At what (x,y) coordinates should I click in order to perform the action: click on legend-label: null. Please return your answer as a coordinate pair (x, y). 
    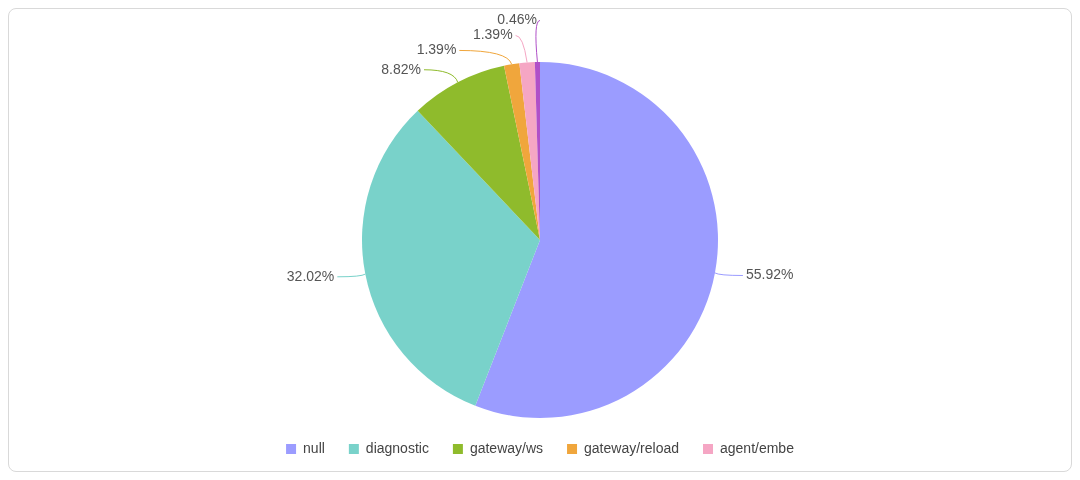
    Looking at the image, I should click on (314, 447).